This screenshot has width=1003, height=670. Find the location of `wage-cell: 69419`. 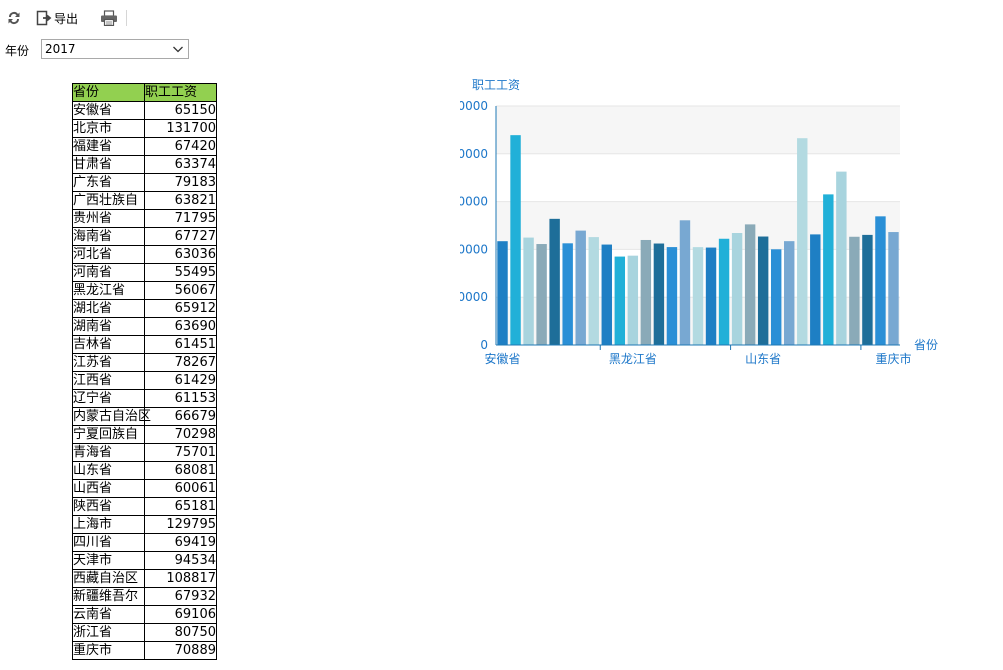

wage-cell: 69419 is located at coordinates (180, 542).